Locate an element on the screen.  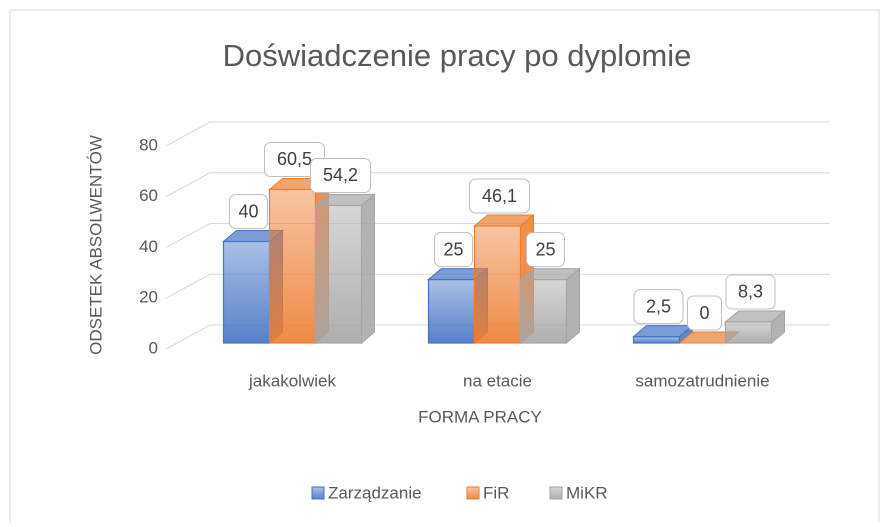
y-tick-label: 40 is located at coordinates (148, 246).